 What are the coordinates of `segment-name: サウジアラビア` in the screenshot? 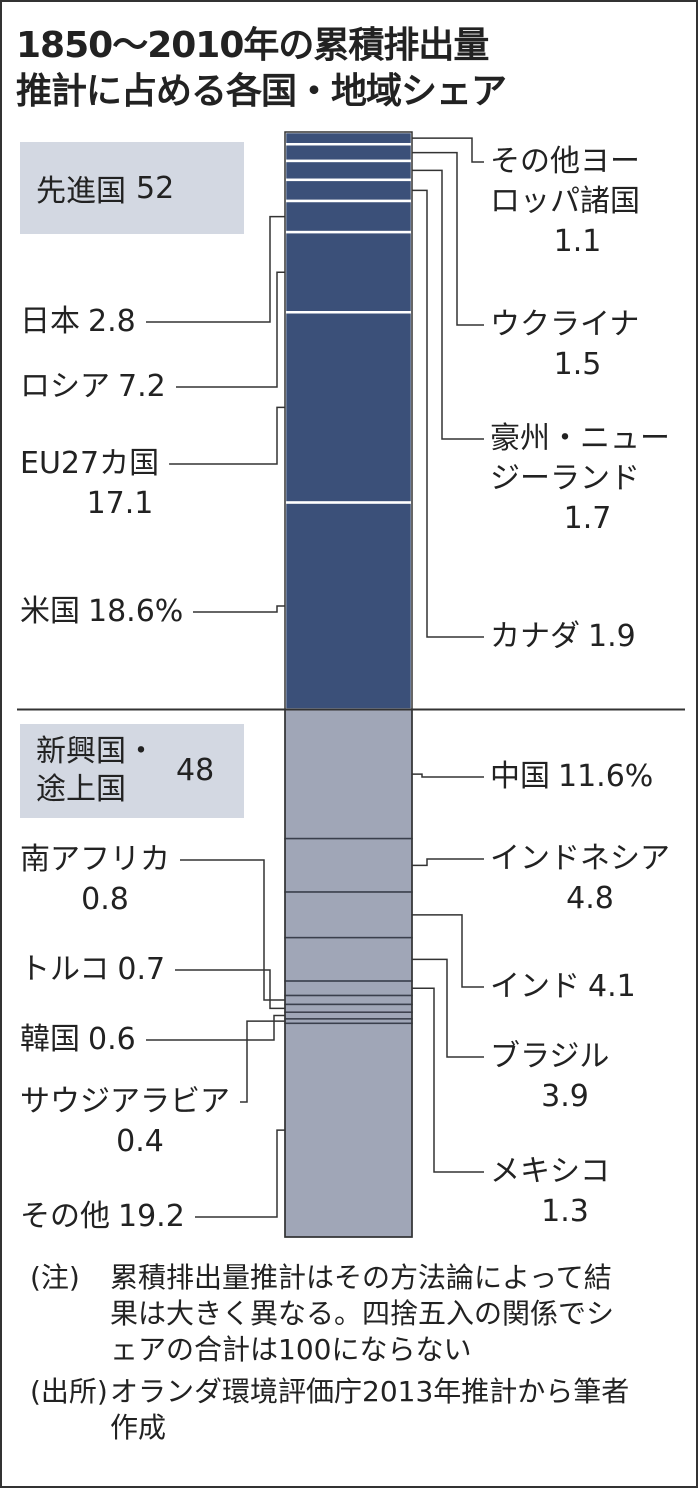 It's located at (125, 1101).